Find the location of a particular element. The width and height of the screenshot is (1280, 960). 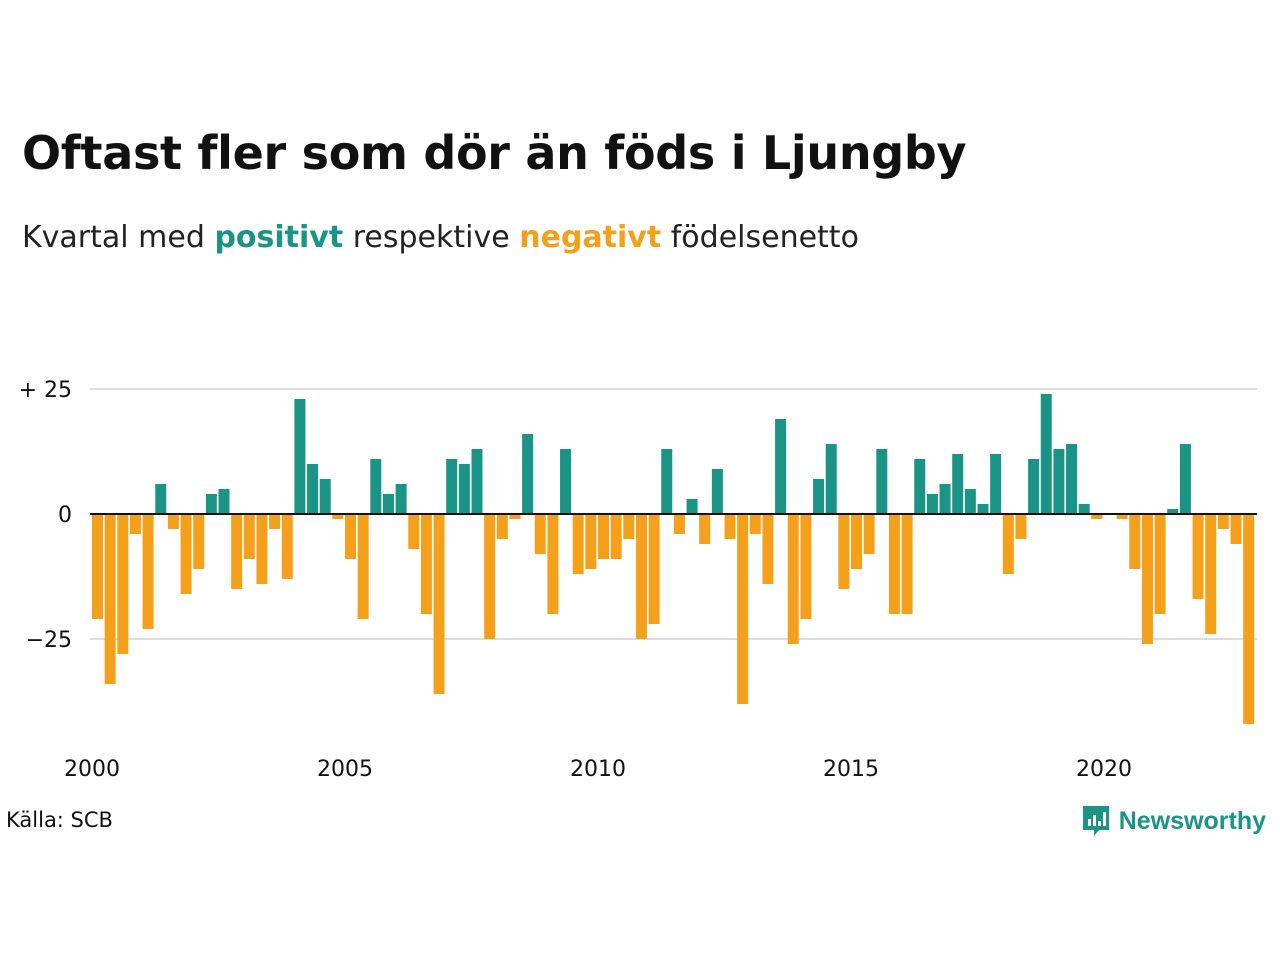

bar-2009Q1 is located at coordinates (553, 564).